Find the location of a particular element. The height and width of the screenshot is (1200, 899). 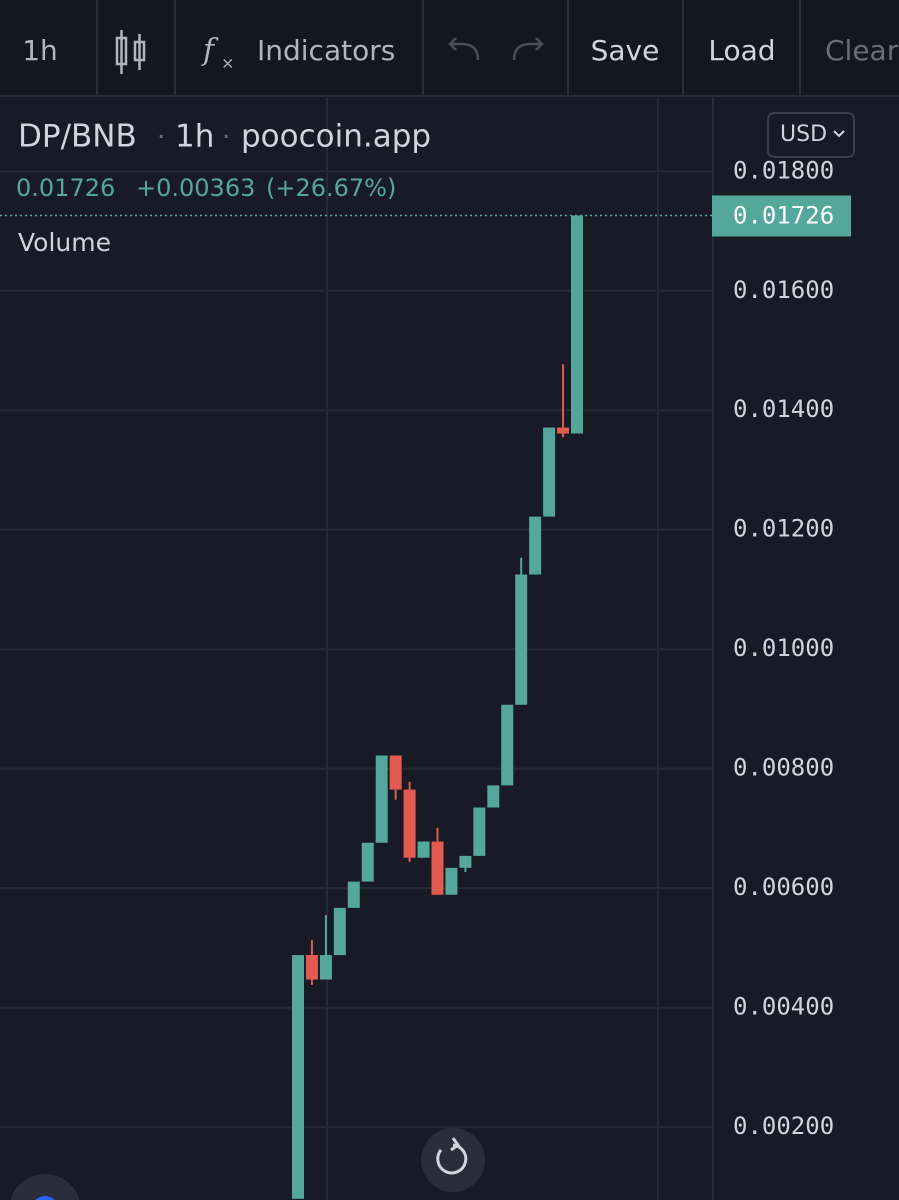

chevron-icon is located at coordinates (839, 134).